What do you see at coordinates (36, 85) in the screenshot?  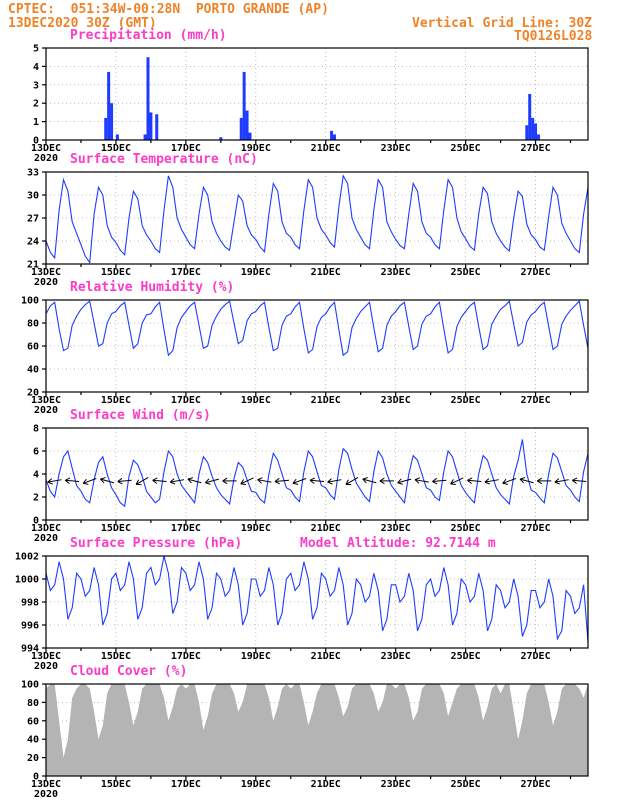 I see `svg-text: 3` at bounding box center [36, 85].